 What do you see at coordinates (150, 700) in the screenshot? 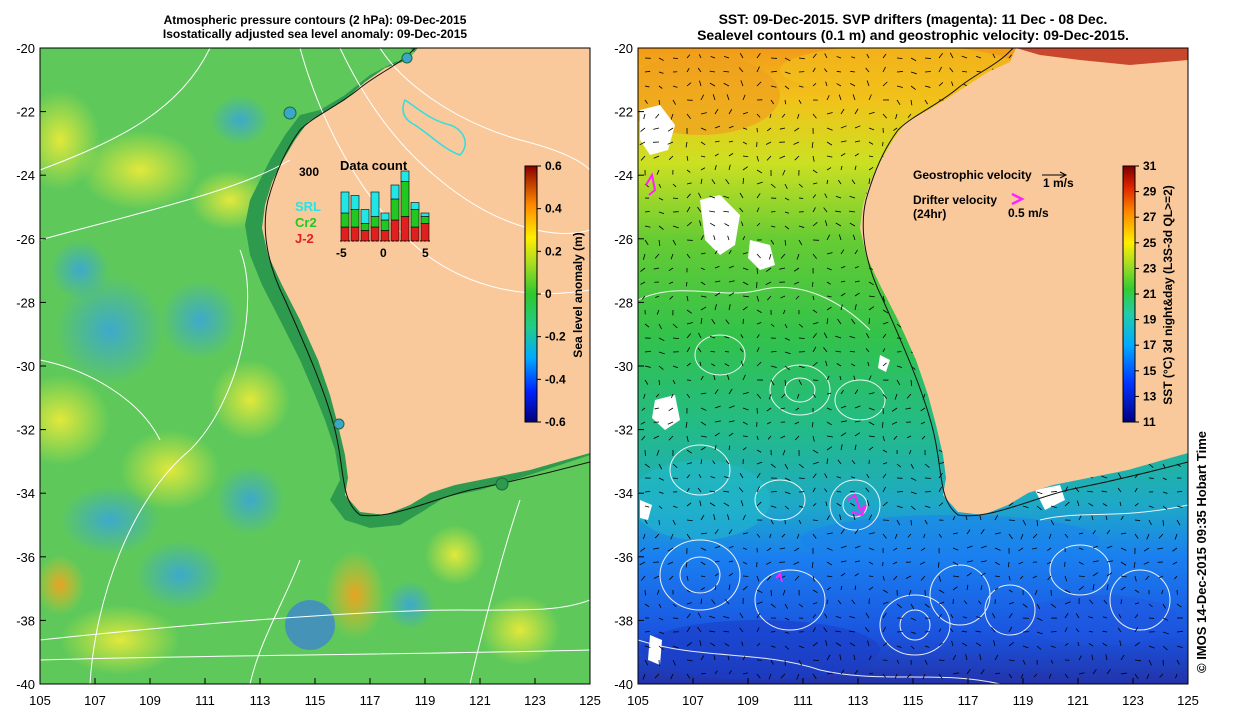
I see `left-xtick-label: 109` at bounding box center [150, 700].